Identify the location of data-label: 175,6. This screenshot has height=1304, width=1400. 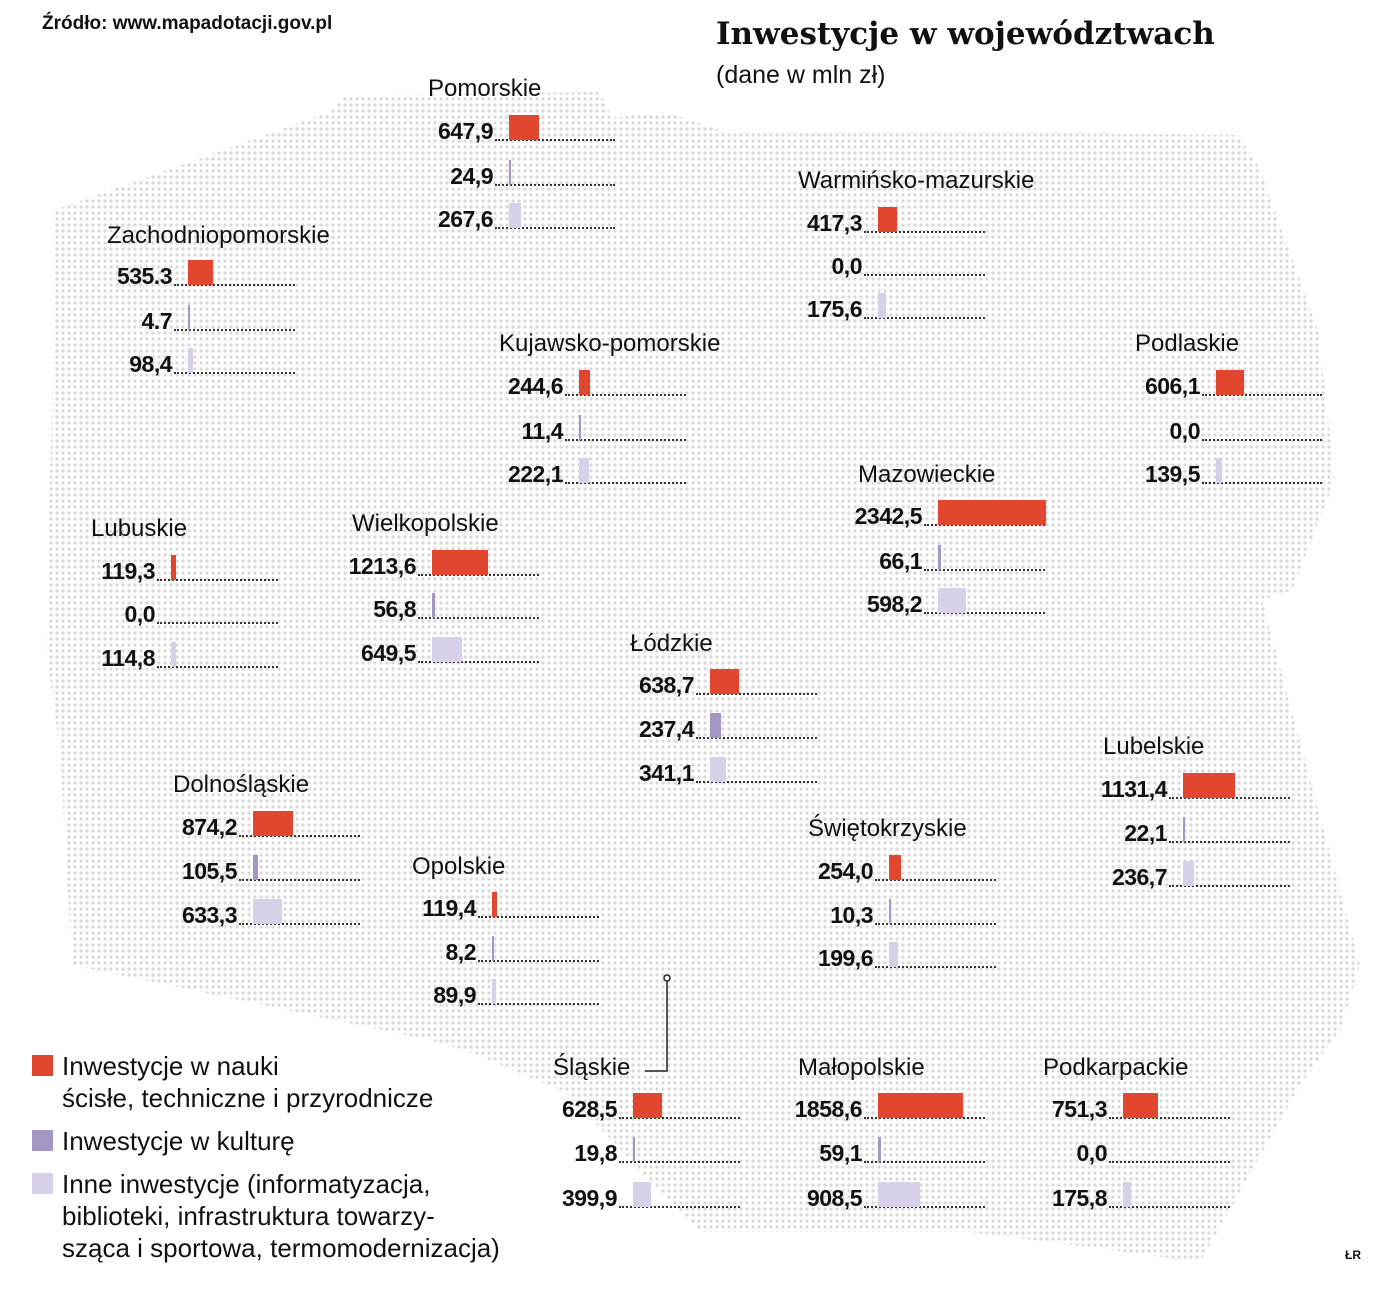
(834, 309).